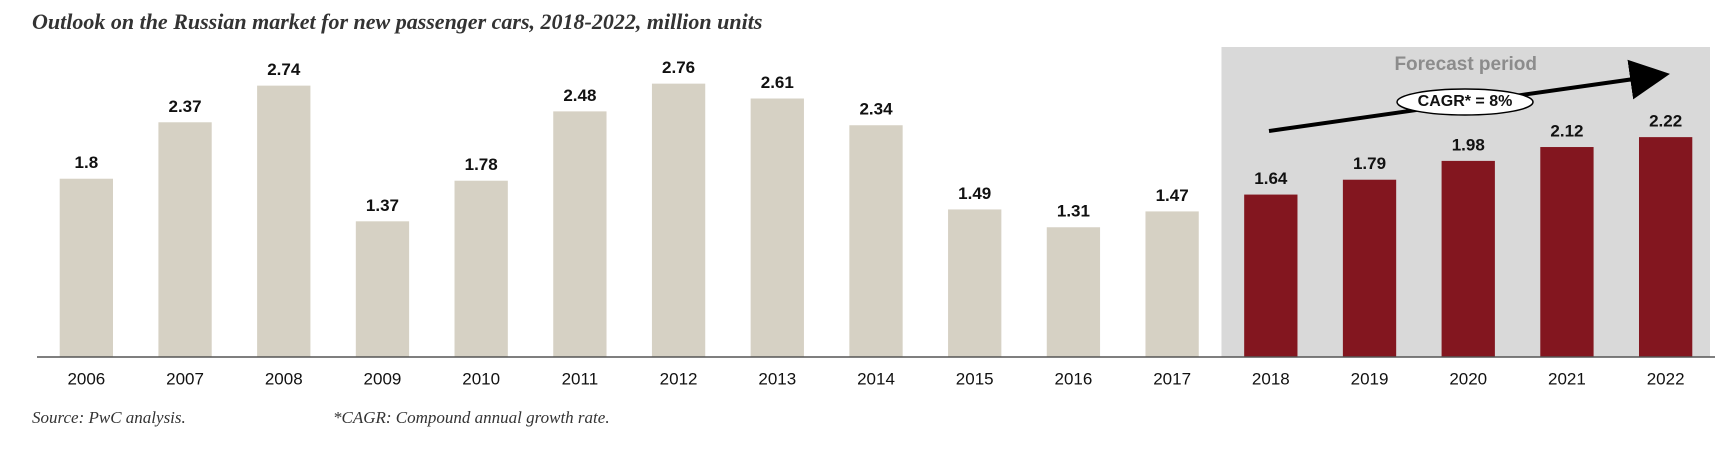  What do you see at coordinates (481, 164) in the screenshot?
I see `value-label: 1.78` at bounding box center [481, 164].